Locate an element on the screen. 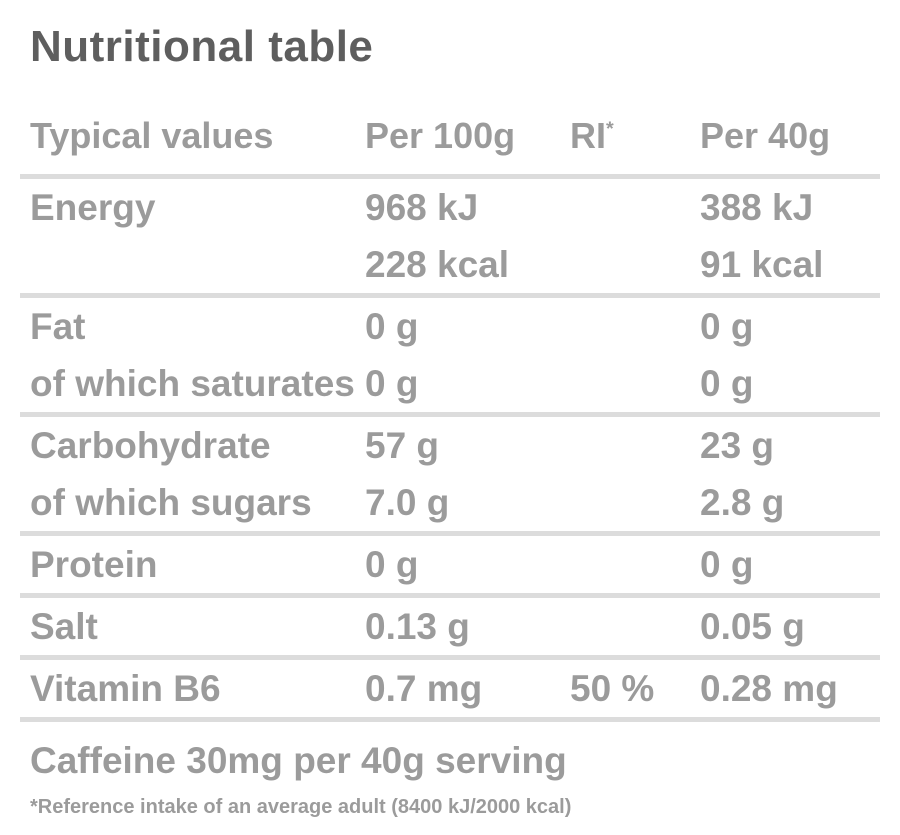 The width and height of the screenshot is (900, 835). caffeine-note: Caffeine 30mg per 40g serving is located at coordinates (298, 760).